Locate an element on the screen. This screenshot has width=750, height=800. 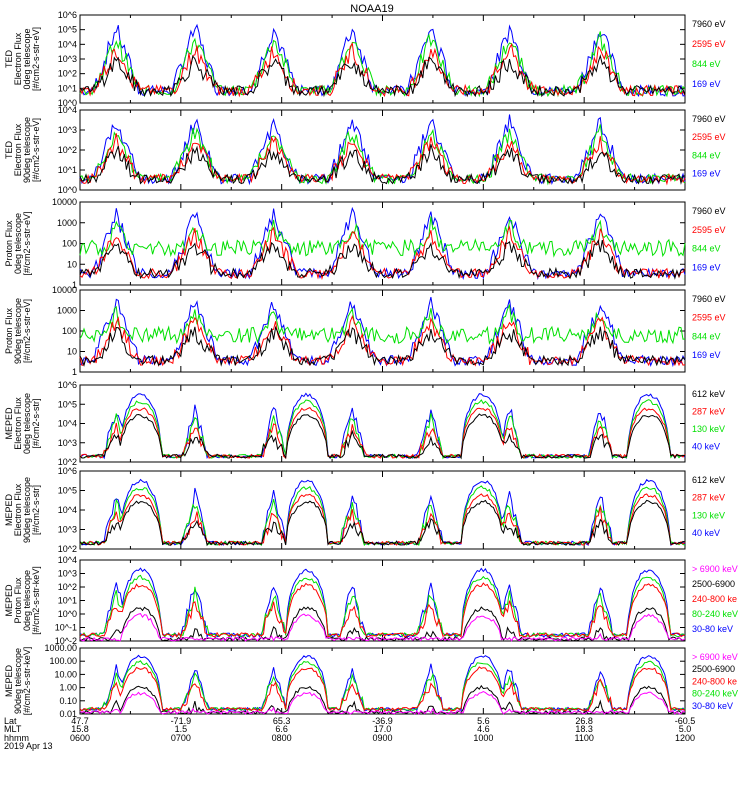
x-tick-label: 0800 is located at coordinates (282, 738).